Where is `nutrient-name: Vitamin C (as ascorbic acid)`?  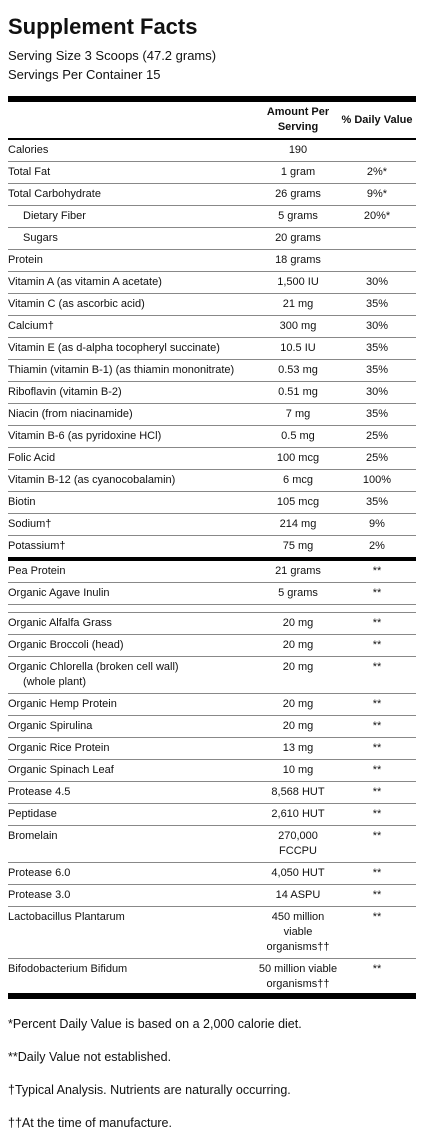 nutrient-name: Vitamin C (as ascorbic acid) is located at coordinates (133, 304).